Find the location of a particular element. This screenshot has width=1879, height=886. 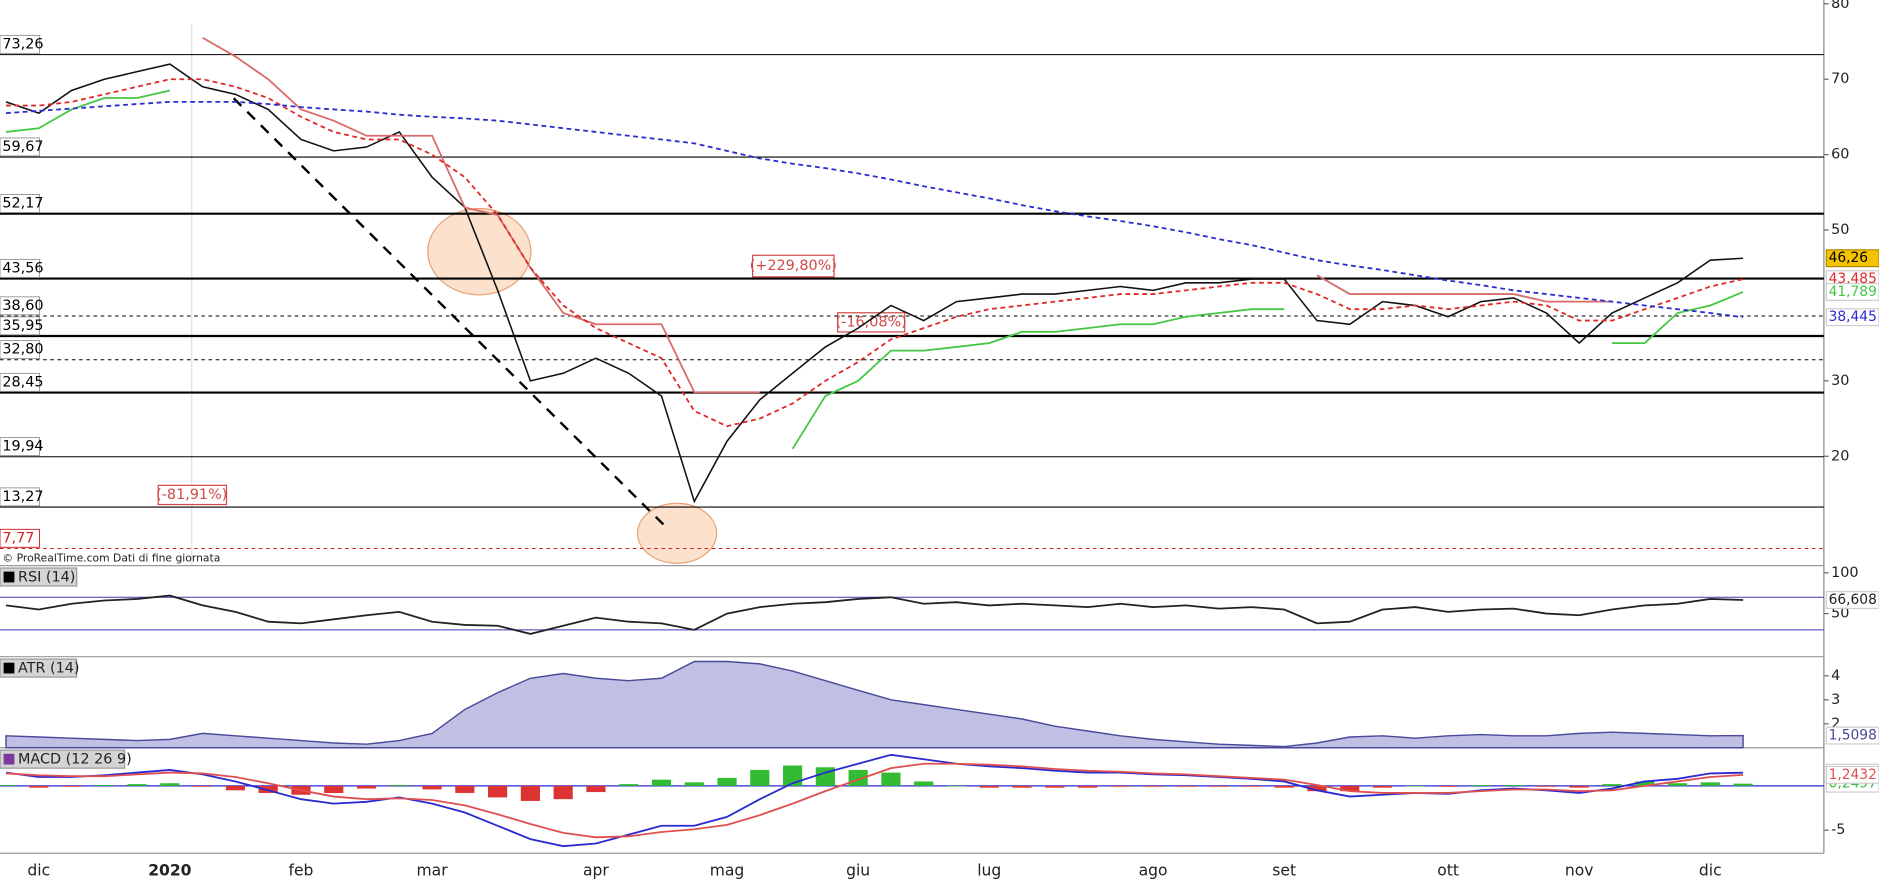

level-label: 19,94 is located at coordinates (22, 447).